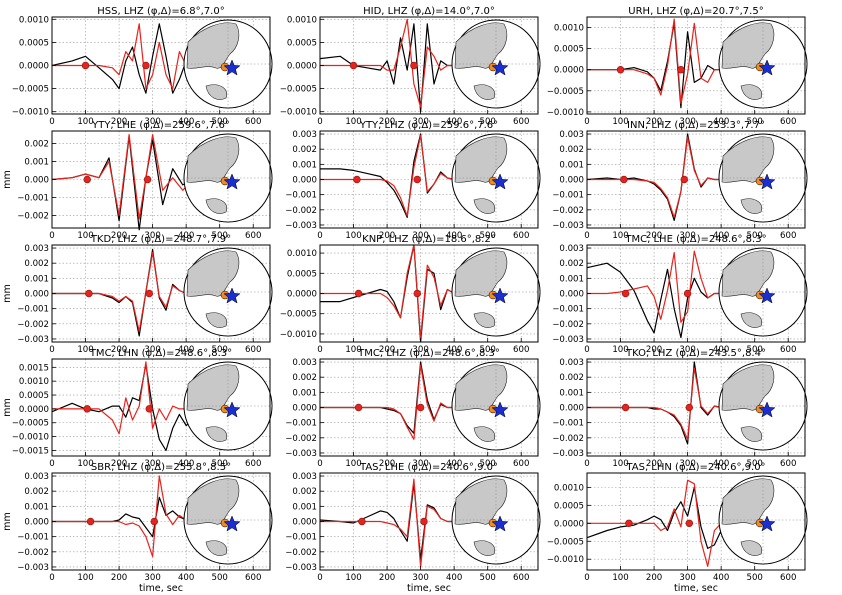 This screenshot has width=842, height=595. Describe the element at coordinates (34, 67) in the screenshot. I see `y-tick-label: 0.0000` at that location.